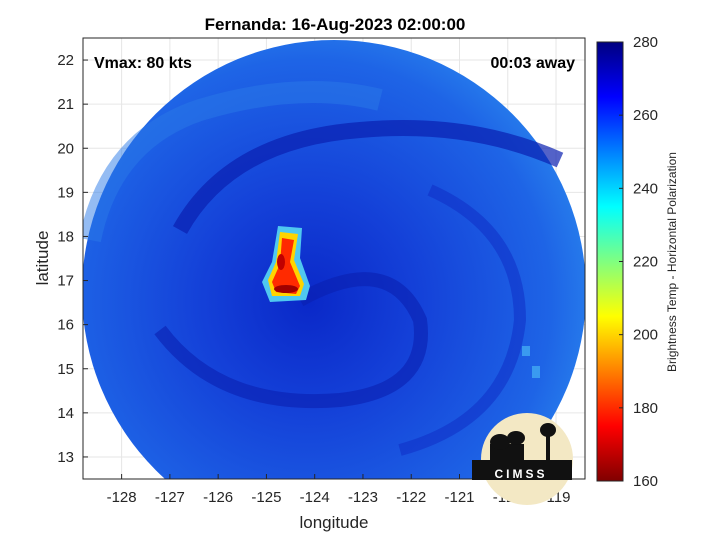 Image resolution: width=720 pixels, height=540 pixels. I want to click on colorbar-tick-label: 260, so click(645, 115).